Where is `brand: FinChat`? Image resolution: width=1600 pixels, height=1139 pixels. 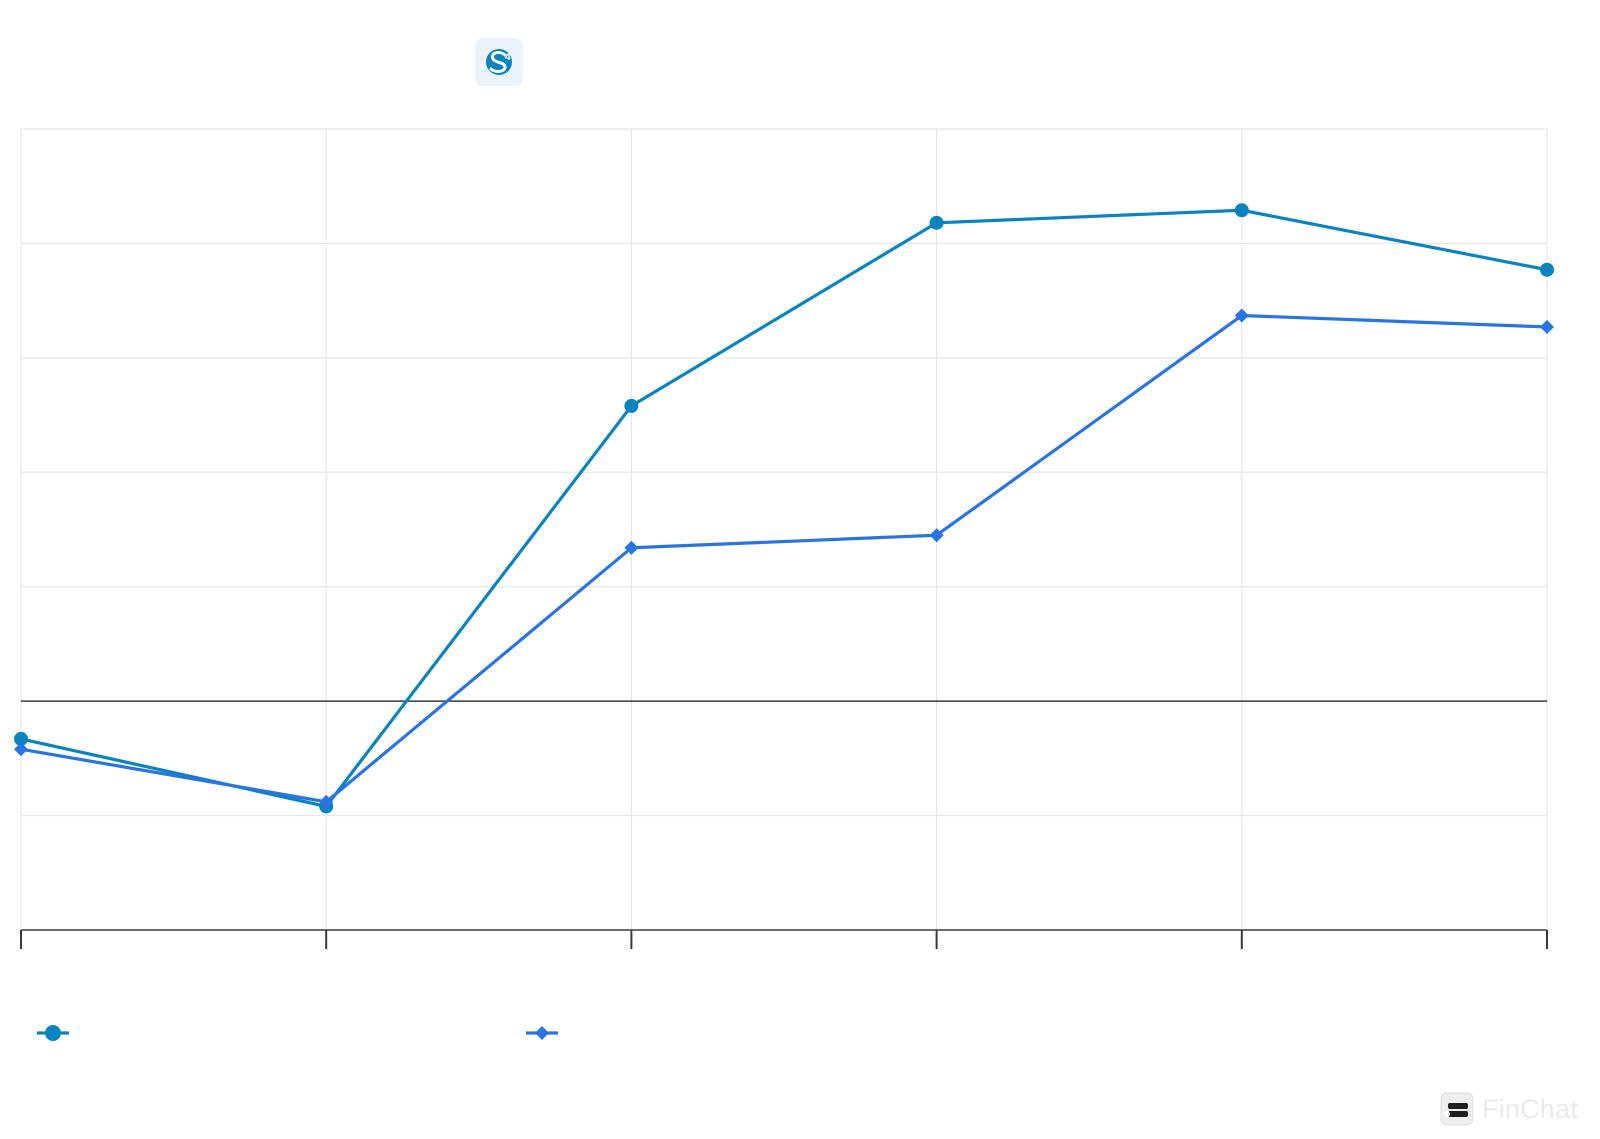 brand: FinChat is located at coordinates (1509, 1109).